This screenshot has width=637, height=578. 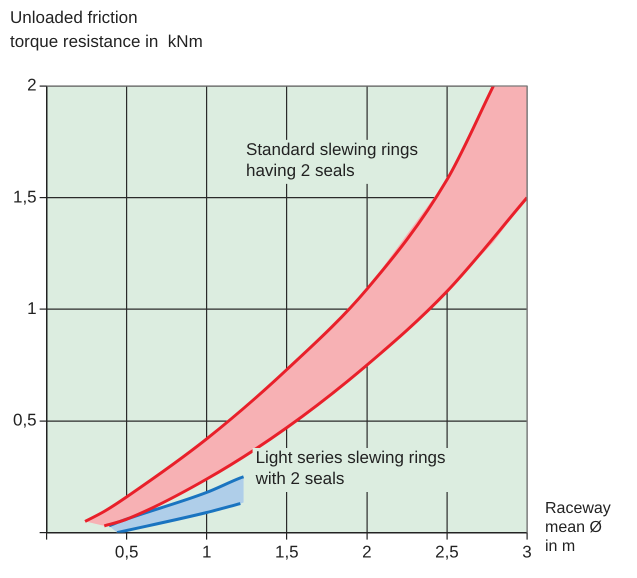 I want to click on x-tick-label: 1, so click(x=207, y=552).